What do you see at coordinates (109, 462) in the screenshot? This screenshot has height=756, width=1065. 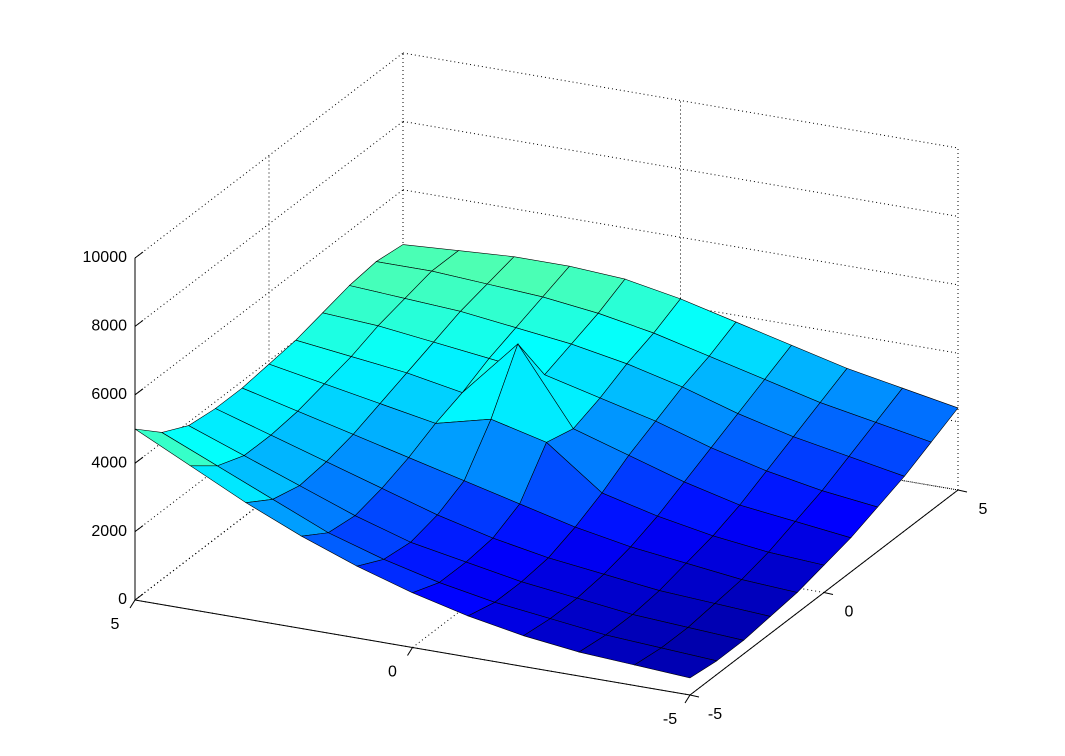 I see `z-tick-label: 4000` at bounding box center [109, 462].